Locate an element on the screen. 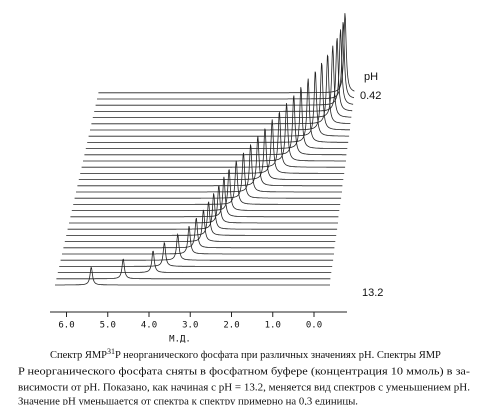 Image resolution: width=477 pixels, height=405 pixels. ph-top: 0.42 is located at coordinates (370, 96).